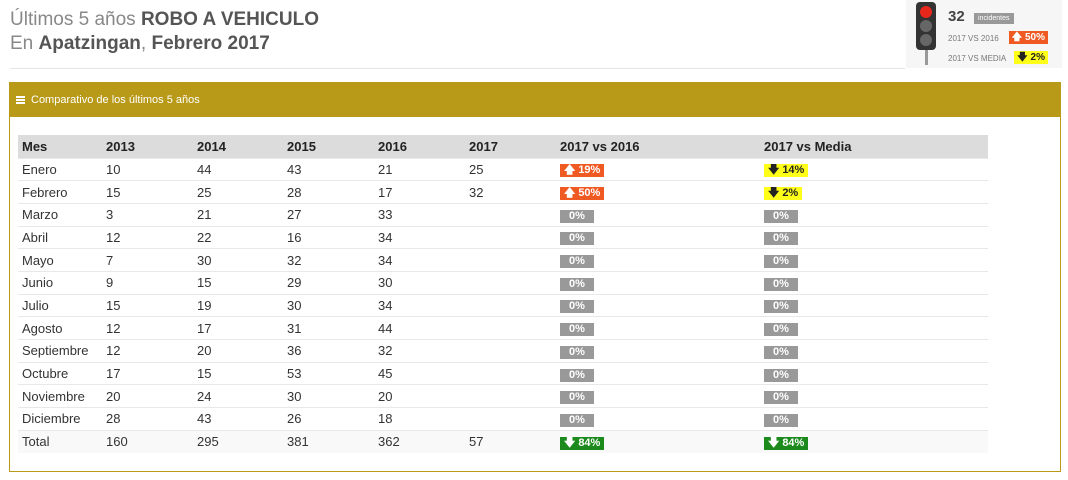 The height and width of the screenshot is (480, 1068). Describe the element at coordinates (147, 419) in the screenshot. I see `cell-y2013: 28` at that location.